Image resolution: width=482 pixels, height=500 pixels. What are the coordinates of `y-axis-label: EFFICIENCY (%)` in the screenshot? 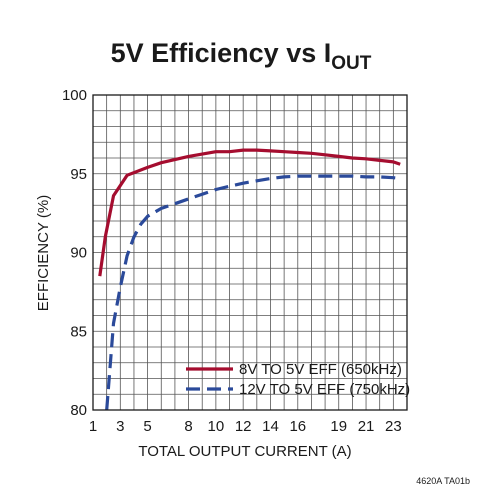 It's located at (43, 253).